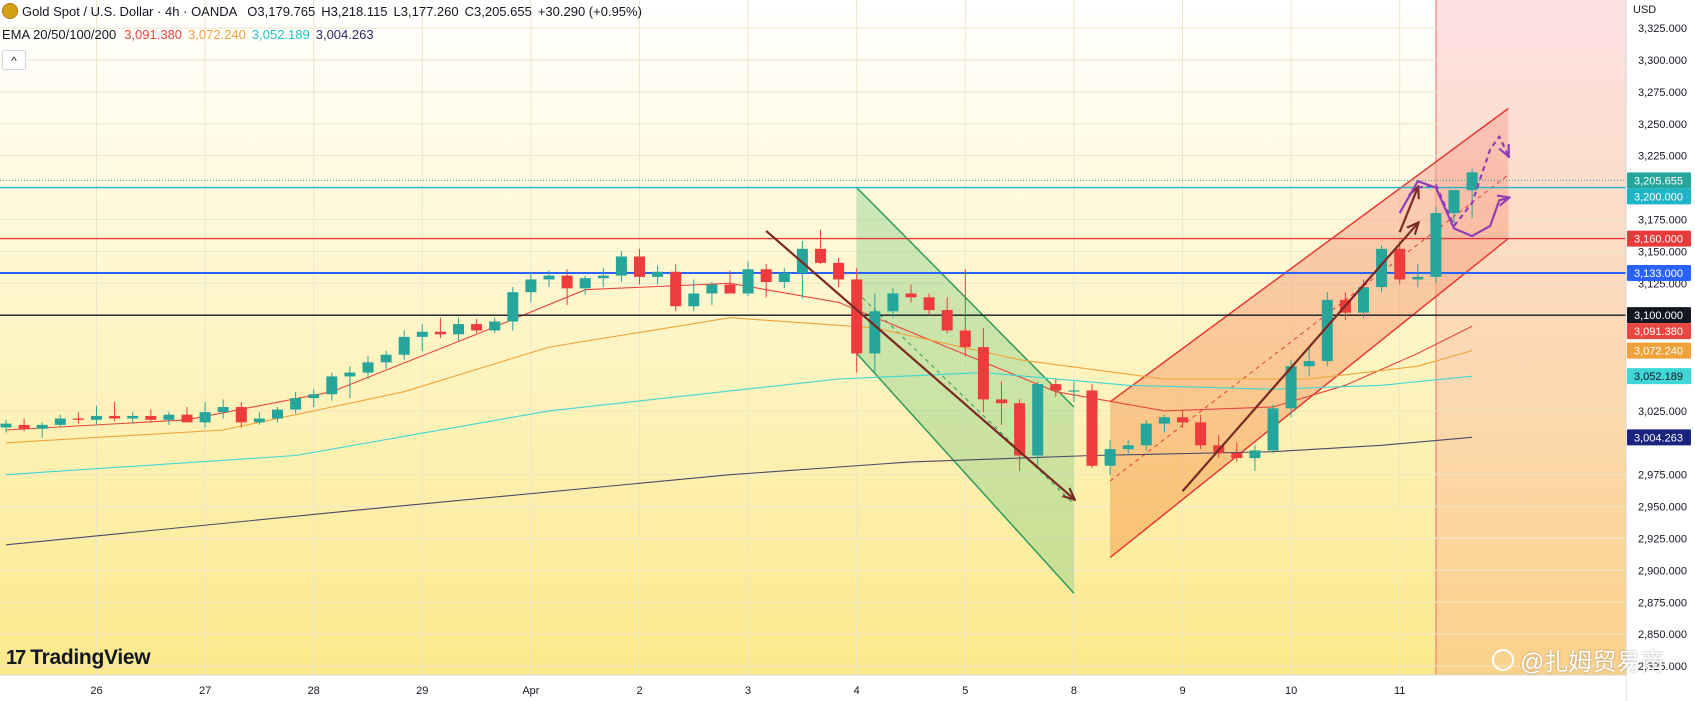  Describe the element at coordinates (96, 691) in the screenshot. I see `time-tick-label: 26` at that location.